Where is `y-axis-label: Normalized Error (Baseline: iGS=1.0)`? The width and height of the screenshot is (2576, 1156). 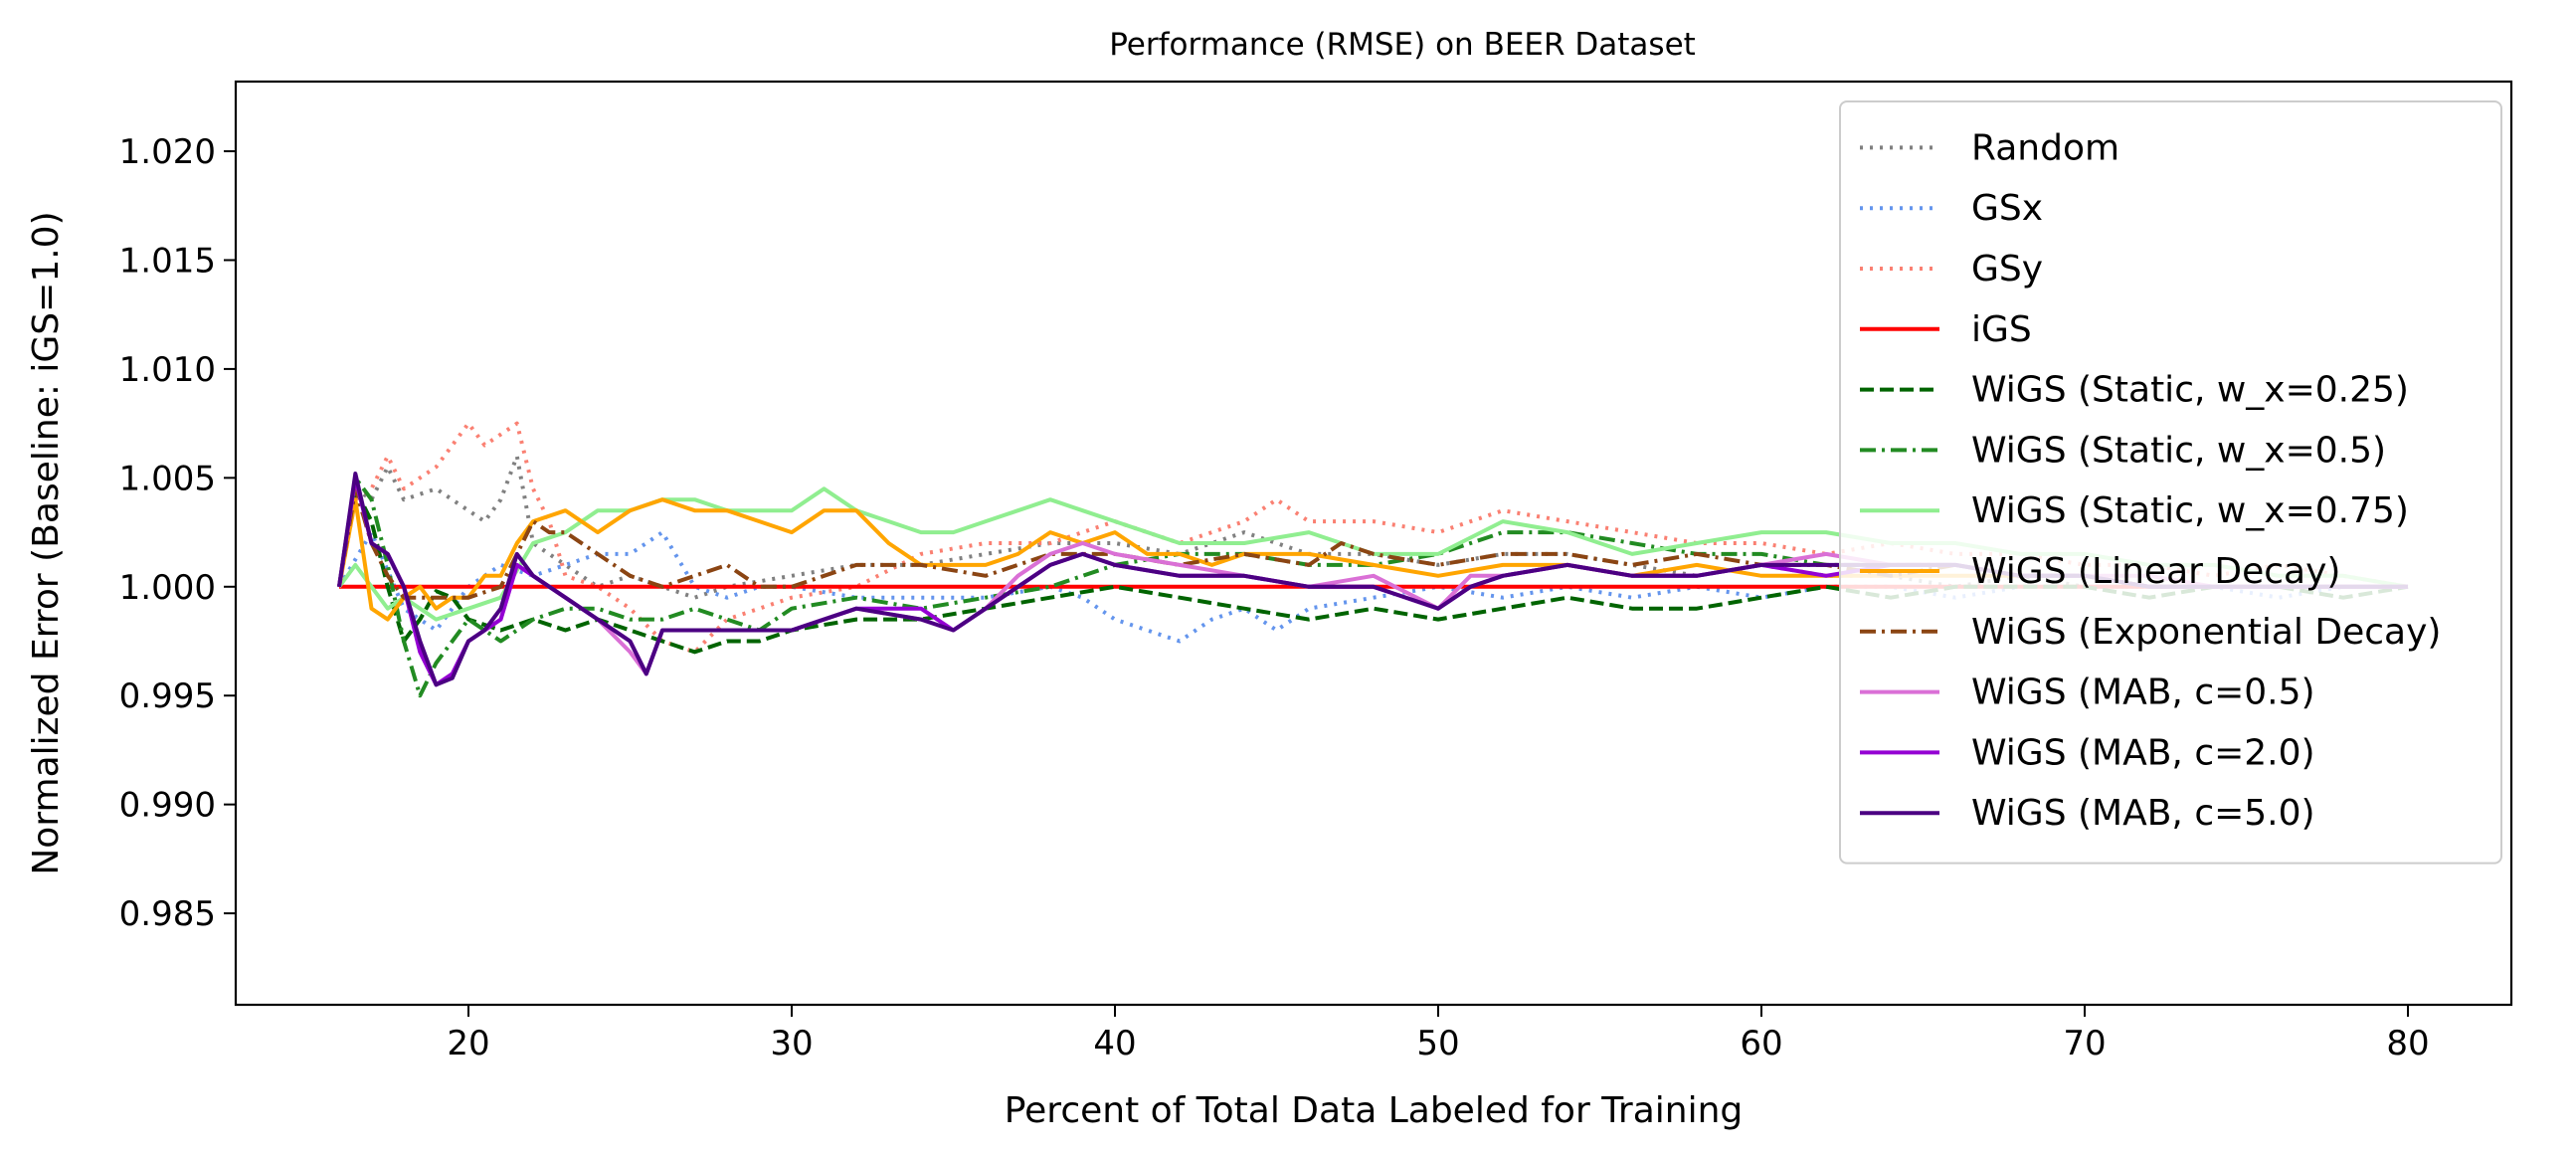
y-axis-label: Normalized Error (Baseline: iGS=1.0) is located at coordinates (46, 542).